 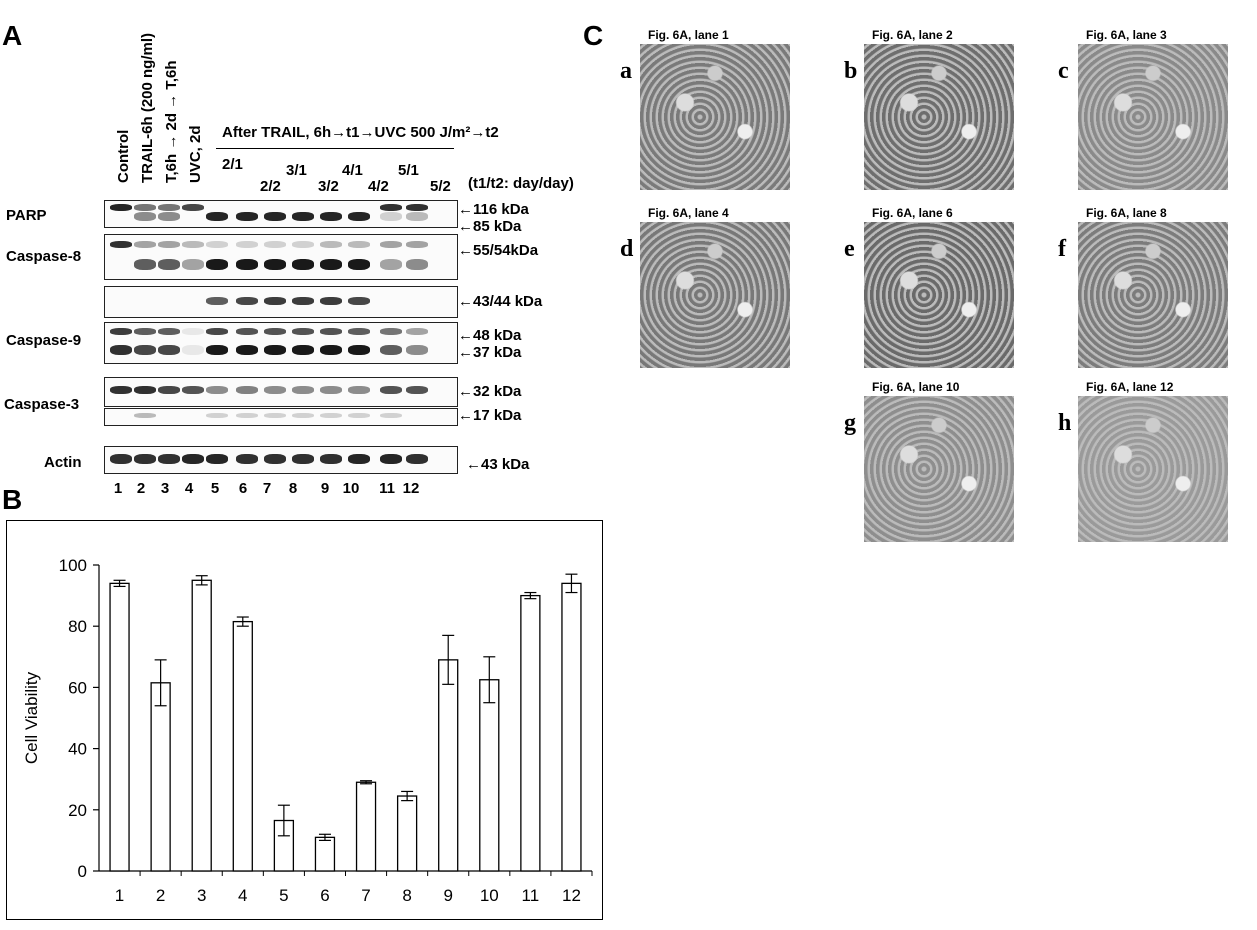 What do you see at coordinates (119, 895) in the screenshot?
I see `x-tick-label: 1` at bounding box center [119, 895].